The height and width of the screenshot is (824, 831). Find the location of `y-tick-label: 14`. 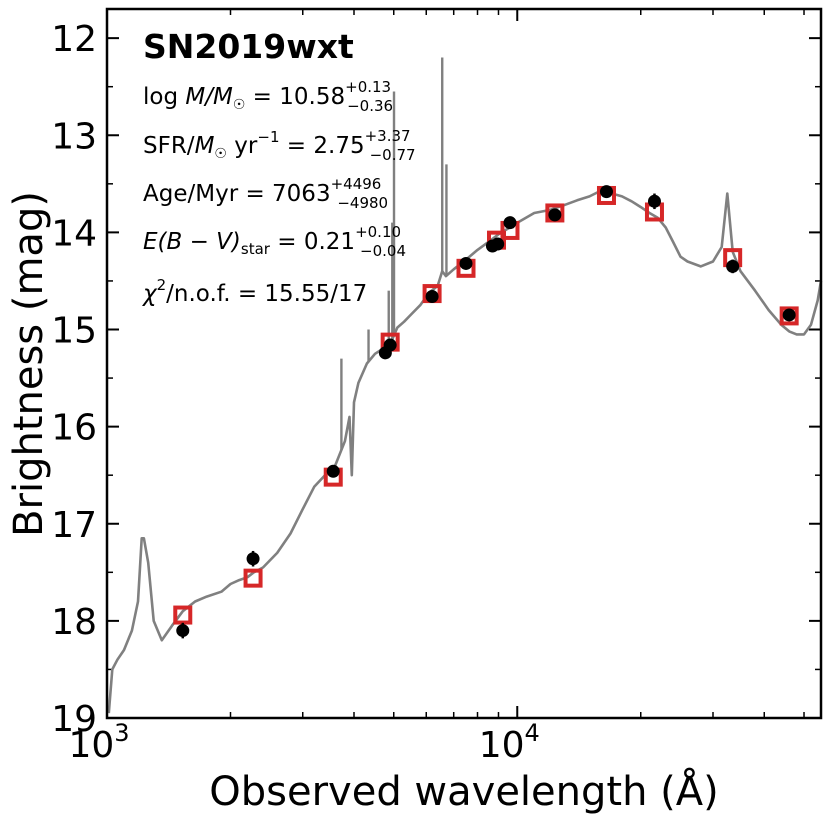

y-tick-label: 14 is located at coordinates (74, 233).